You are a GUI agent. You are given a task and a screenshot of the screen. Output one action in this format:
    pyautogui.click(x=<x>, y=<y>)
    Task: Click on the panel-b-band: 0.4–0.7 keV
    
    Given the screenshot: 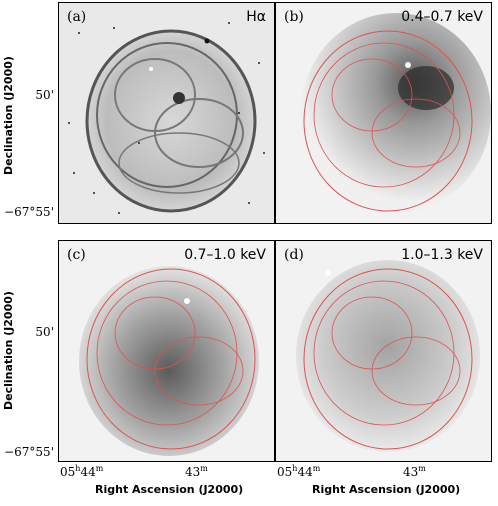 What is the action you would take?
    pyautogui.click(x=442, y=17)
    